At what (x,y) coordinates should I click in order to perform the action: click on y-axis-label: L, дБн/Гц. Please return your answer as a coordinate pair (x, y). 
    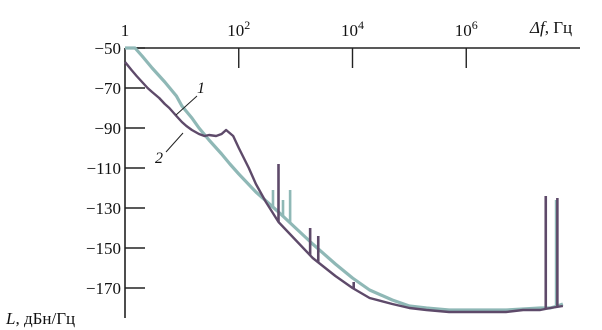
    Looking at the image, I should click on (40, 318).